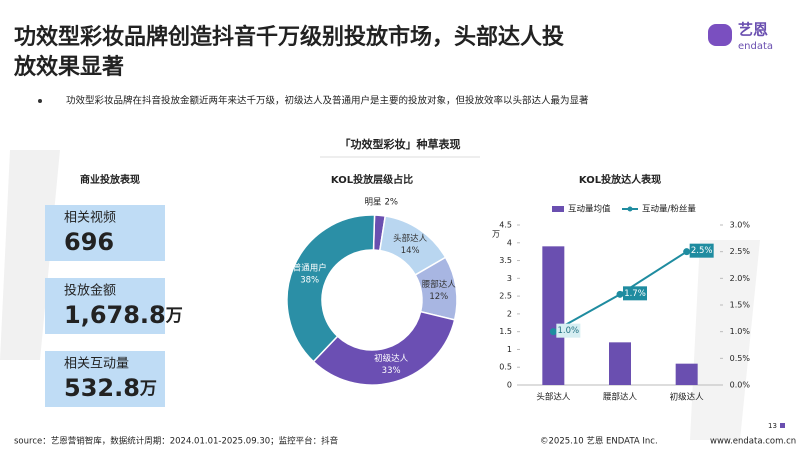 The image size is (800, 450). I want to click on stats-title: 商业投放表现, so click(110, 179).